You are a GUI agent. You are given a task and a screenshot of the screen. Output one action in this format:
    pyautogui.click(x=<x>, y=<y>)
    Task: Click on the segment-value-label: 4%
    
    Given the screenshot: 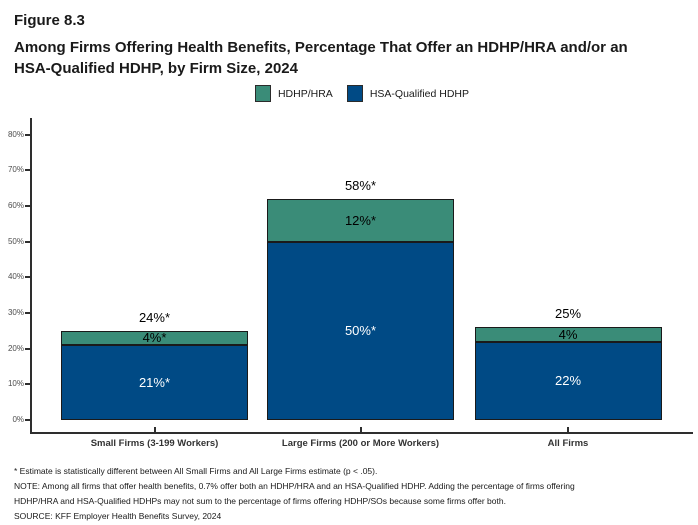 What is the action you would take?
    pyautogui.click(x=568, y=334)
    